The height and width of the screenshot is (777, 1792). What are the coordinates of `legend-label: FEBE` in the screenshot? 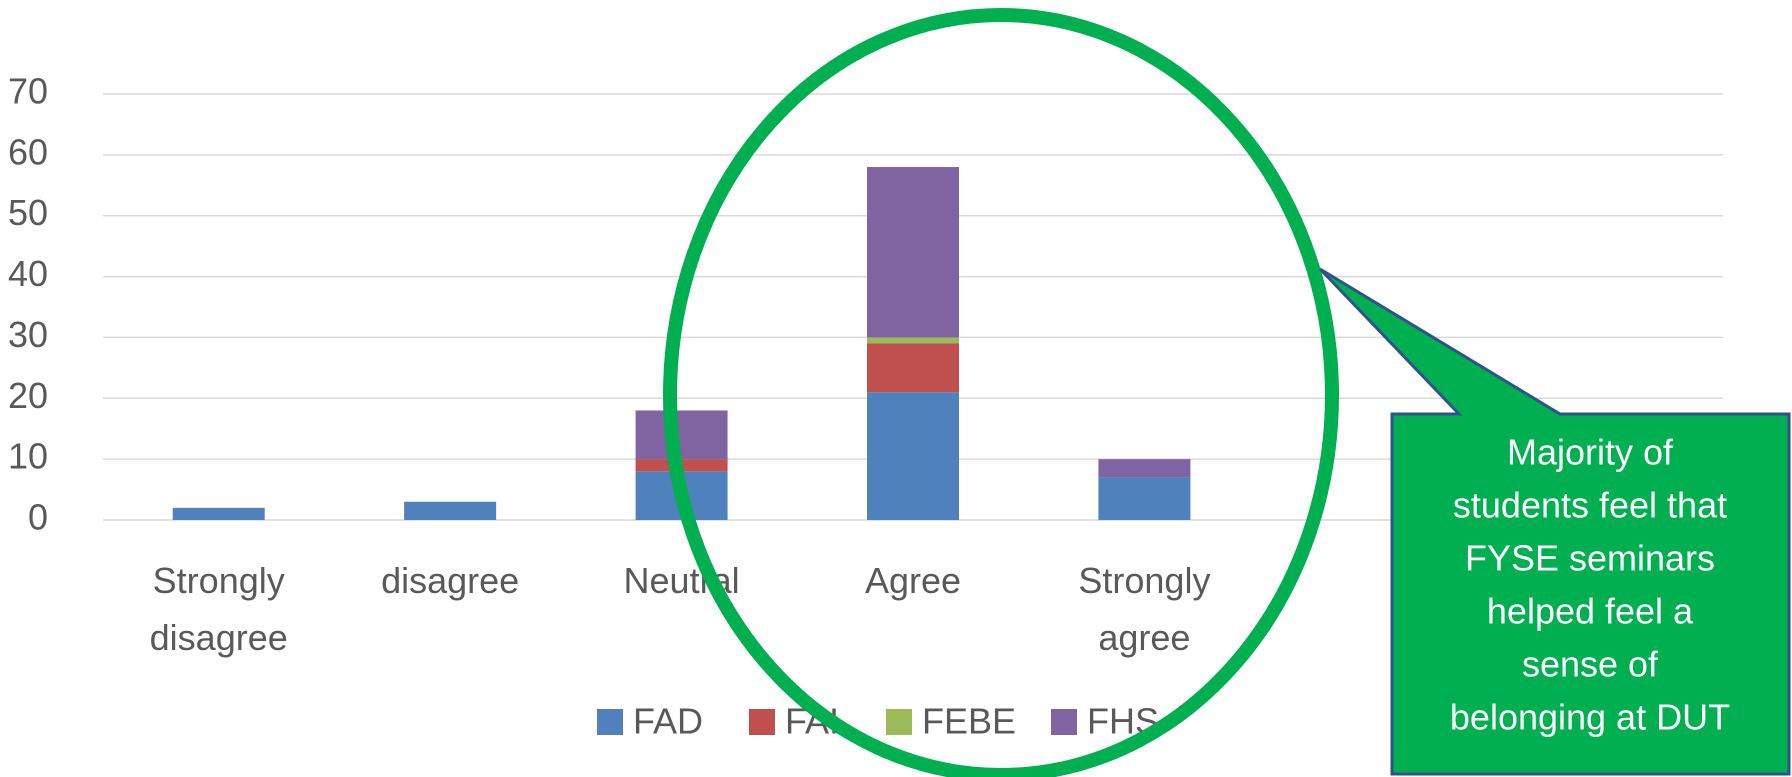 It's located at (969, 721).